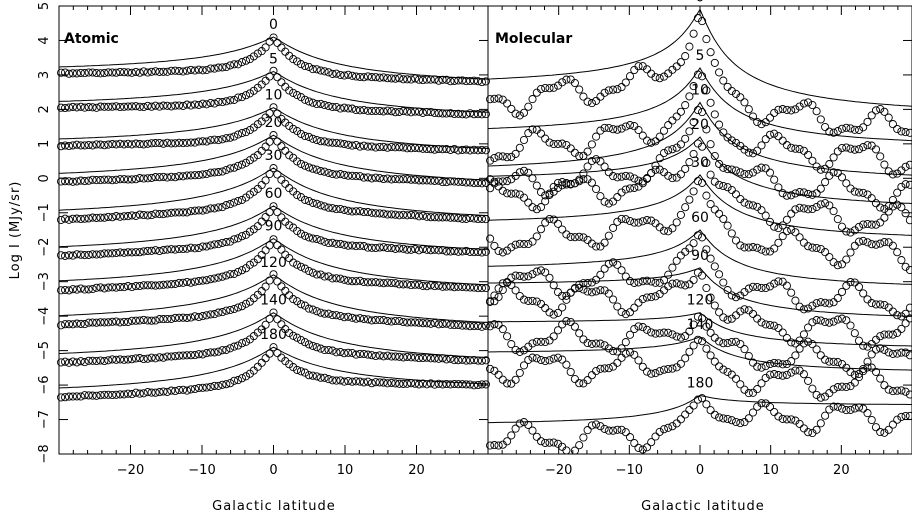 The height and width of the screenshot is (517, 912). What do you see at coordinates (44, 281) in the screenshot?
I see `atomic-y-tick-label: −3` at bounding box center [44, 281].